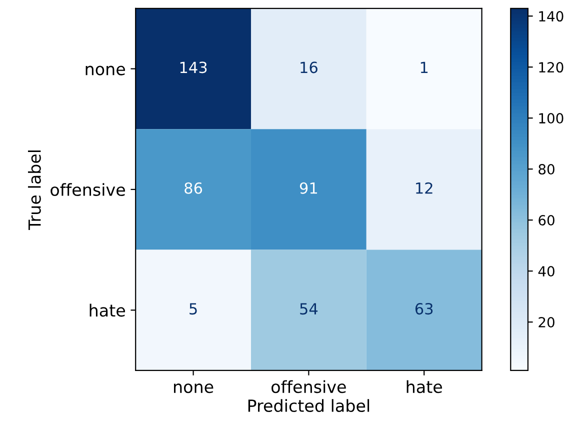 The height and width of the screenshot is (421, 577). I want to click on data-label: 1, so click(424, 67).